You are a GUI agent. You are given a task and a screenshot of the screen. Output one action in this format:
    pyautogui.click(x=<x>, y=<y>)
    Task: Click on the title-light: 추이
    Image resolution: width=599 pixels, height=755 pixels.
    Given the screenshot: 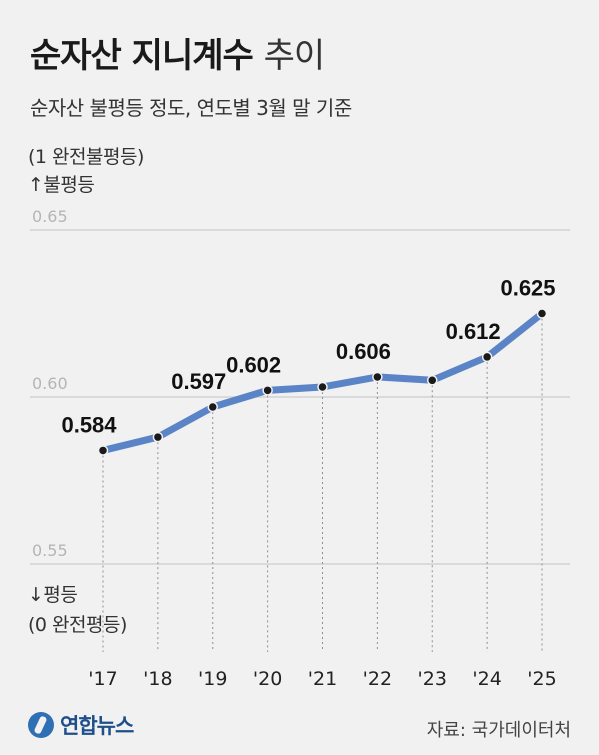 What is the action you would take?
    pyautogui.click(x=294, y=56)
    